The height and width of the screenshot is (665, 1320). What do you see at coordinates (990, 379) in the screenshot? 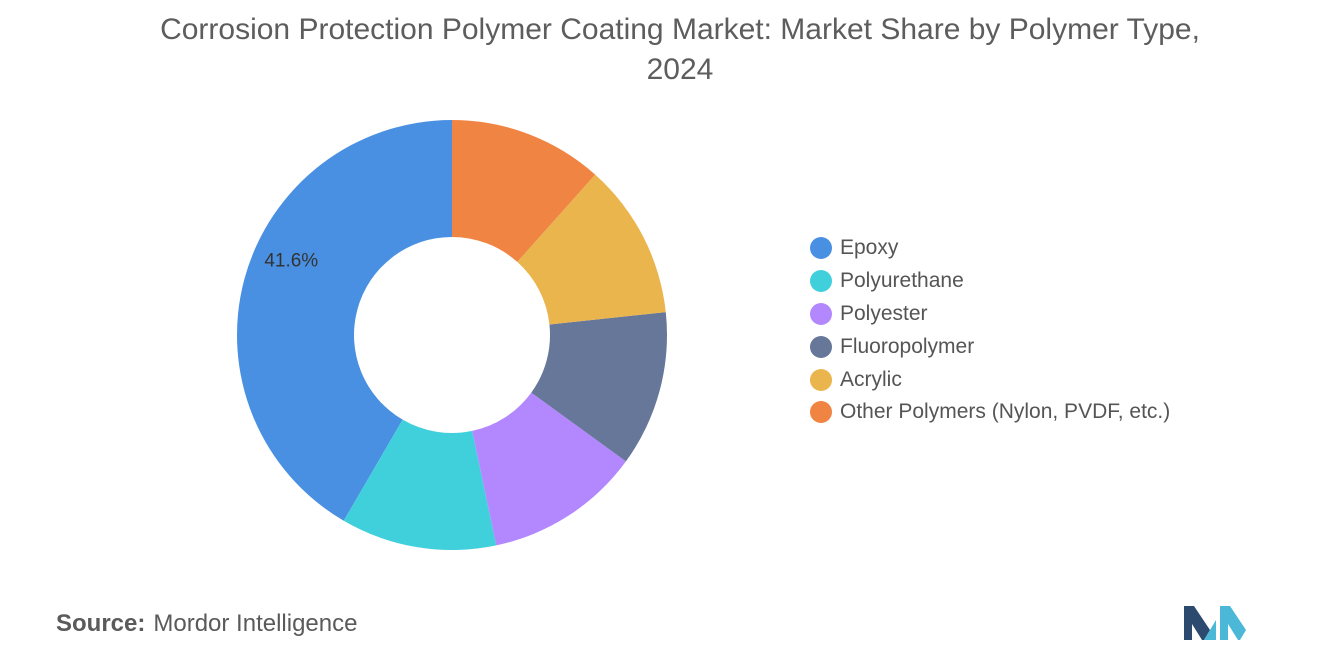
I see `legend-item-acrylic: Acrylic` at bounding box center [990, 379].